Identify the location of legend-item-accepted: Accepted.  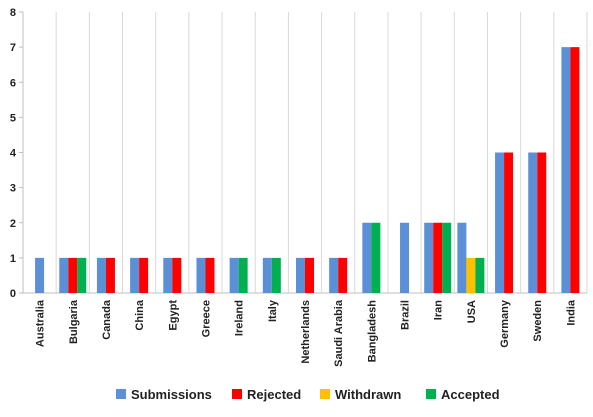
(463, 394).